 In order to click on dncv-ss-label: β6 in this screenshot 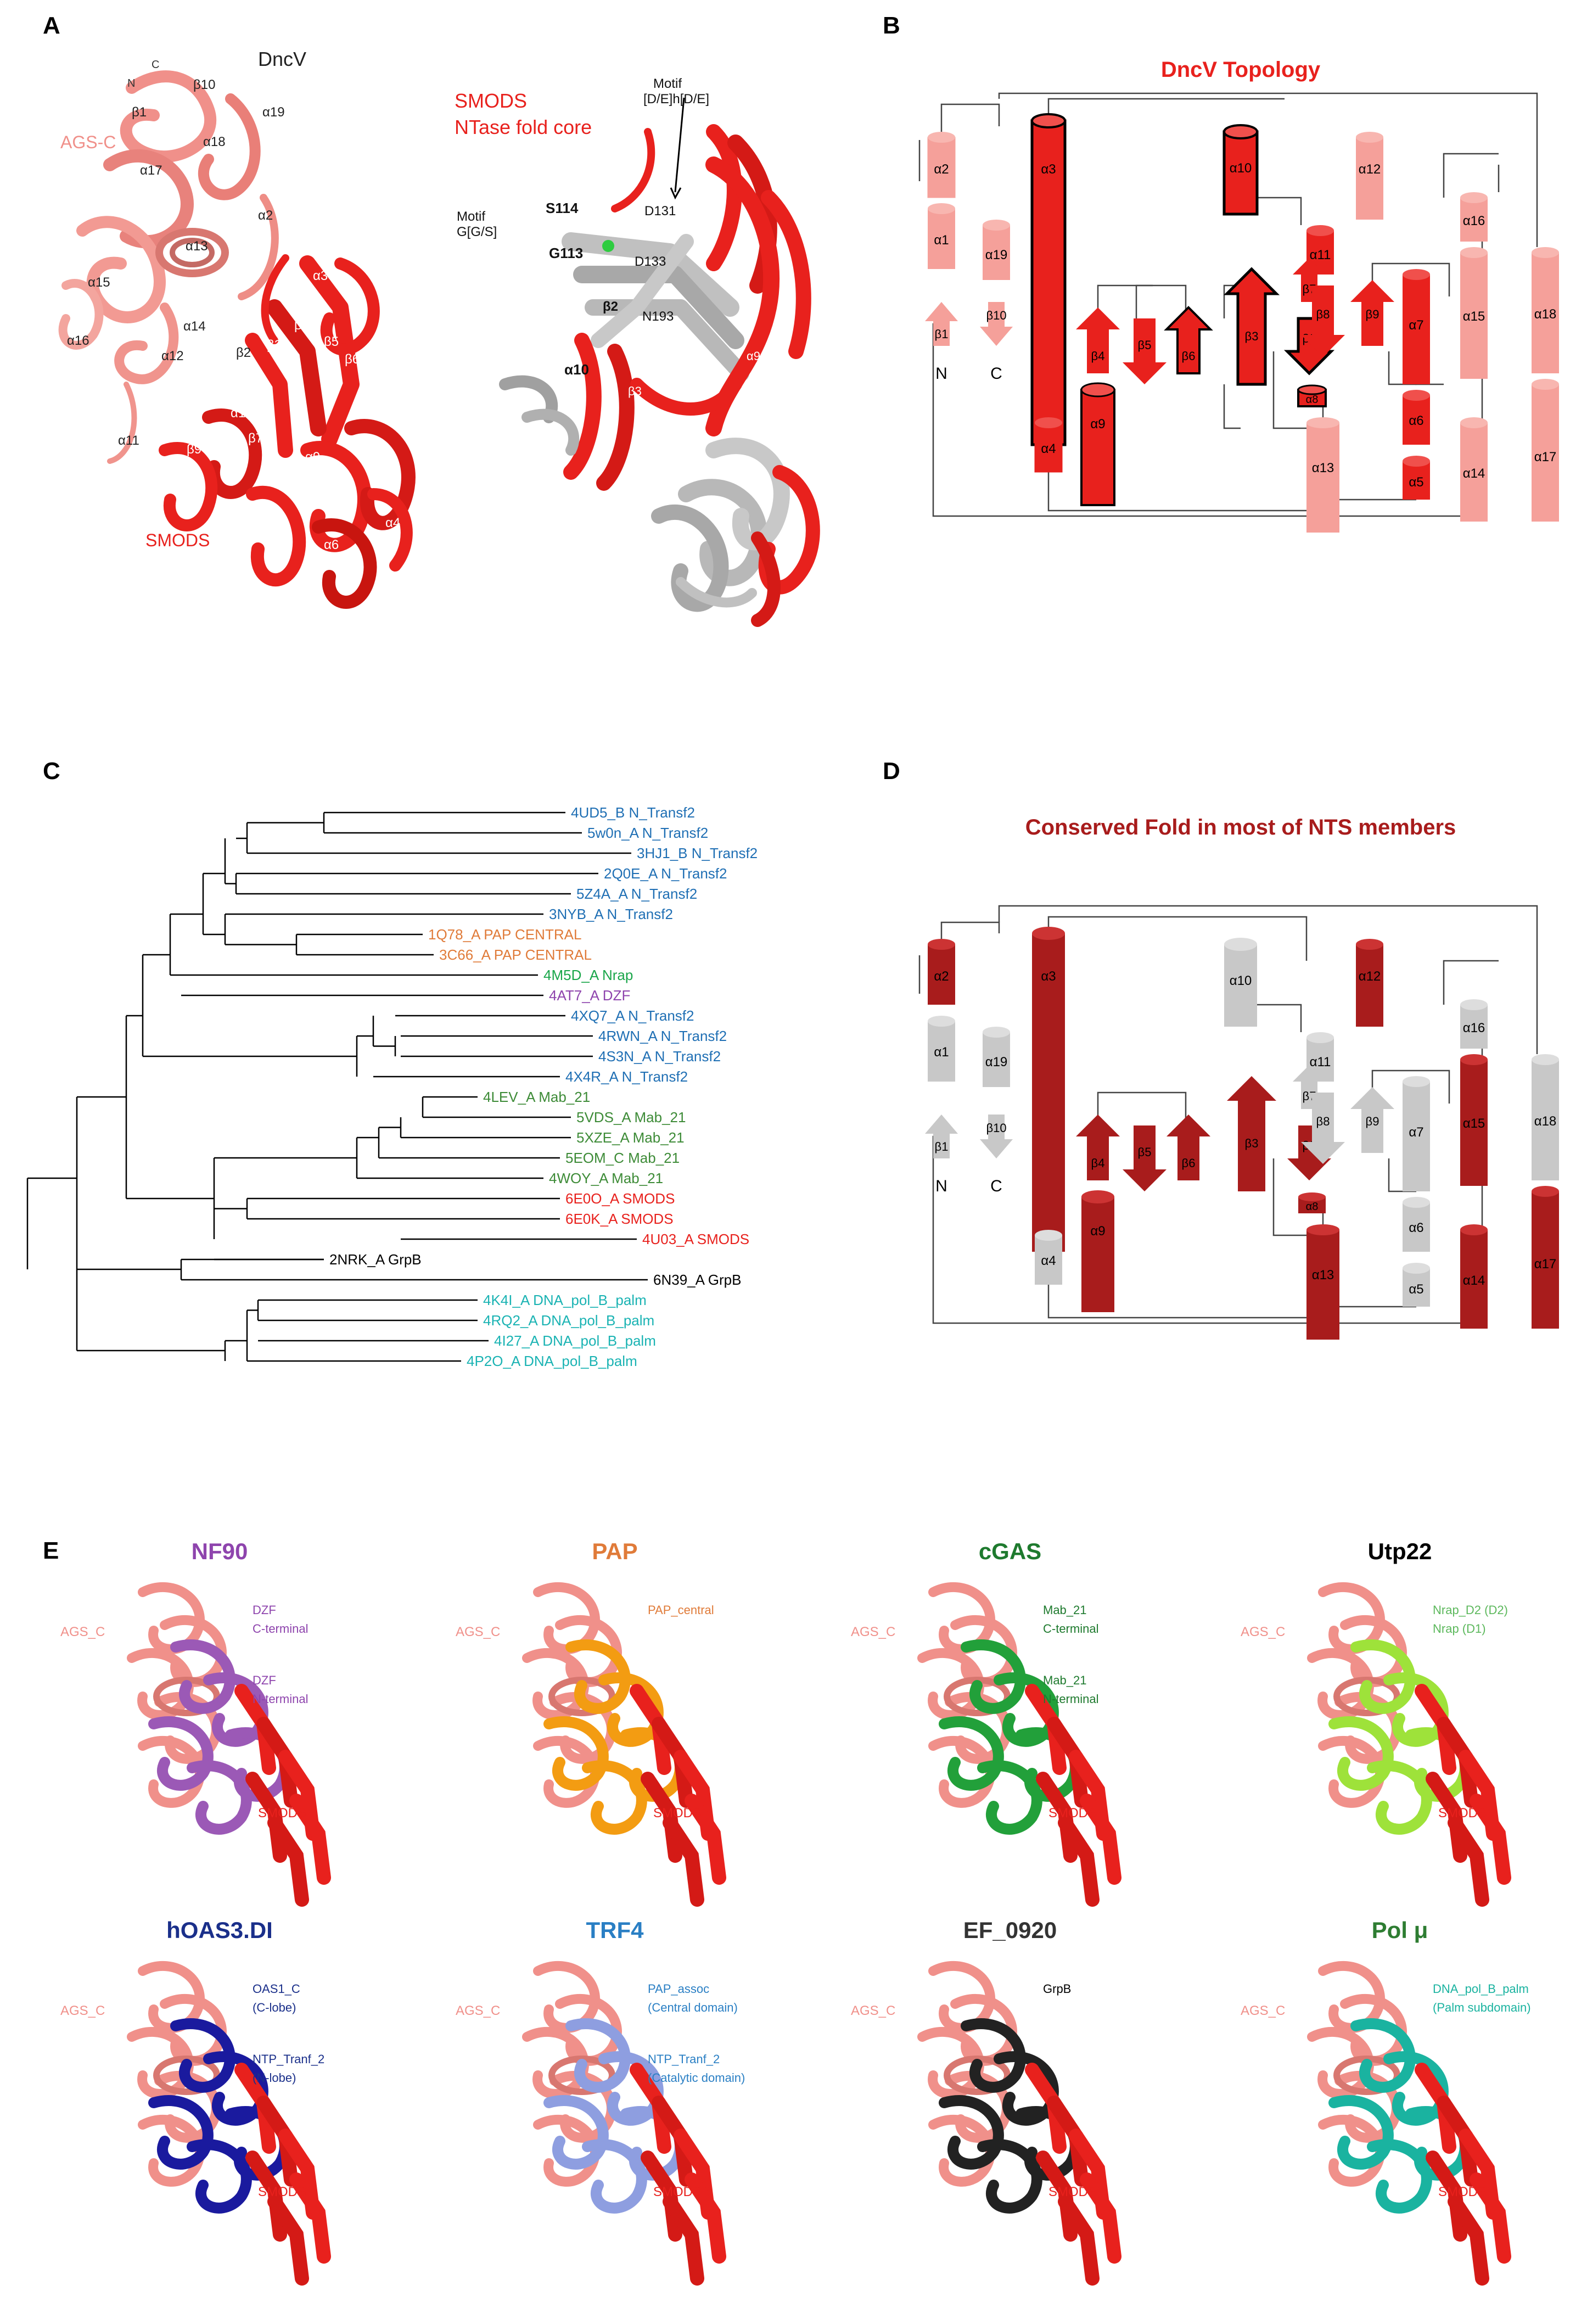, I will do `click(352, 360)`.